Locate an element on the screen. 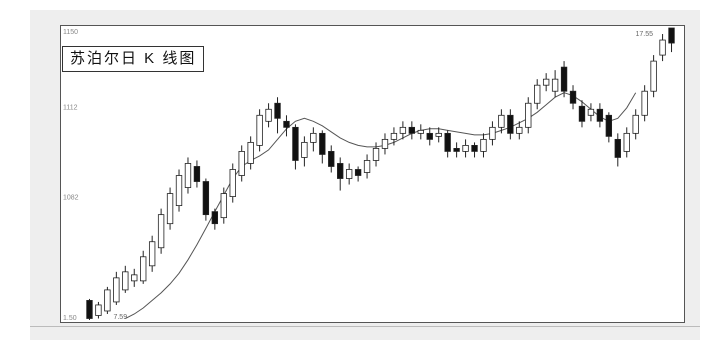  panel-bottom-rule is located at coordinates (365, 326).